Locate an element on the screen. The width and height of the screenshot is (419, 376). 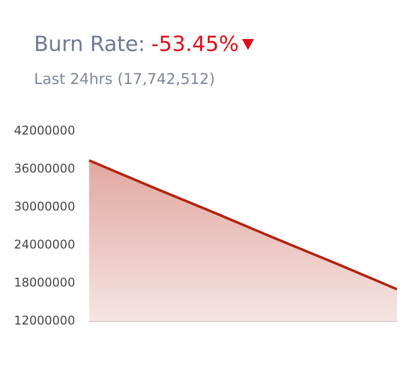
text: -53.45% is located at coordinates (195, 44).